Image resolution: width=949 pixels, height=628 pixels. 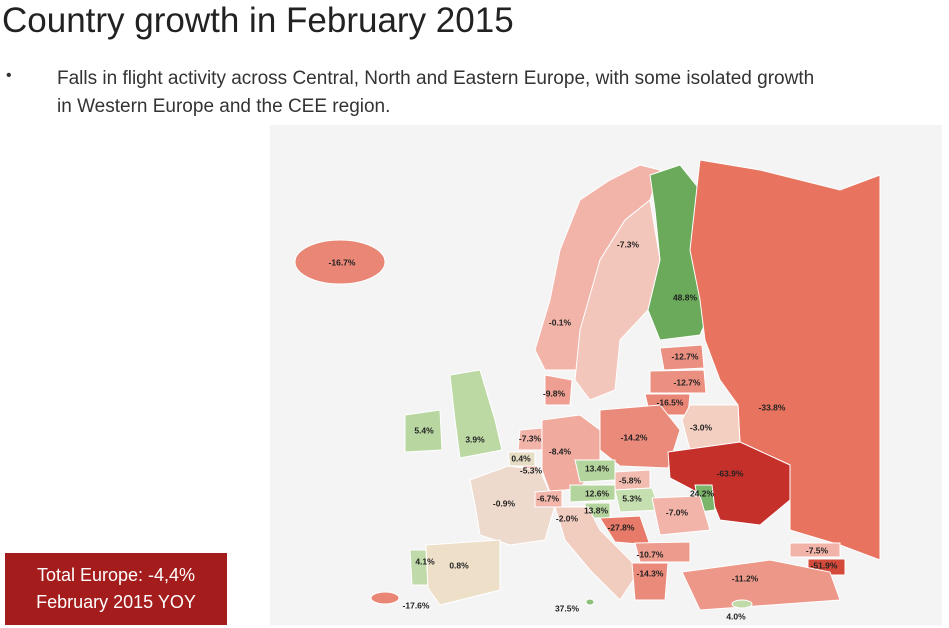 I want to click on summary-text: Total Europe: -4,4%, so click(x=116, y=575).